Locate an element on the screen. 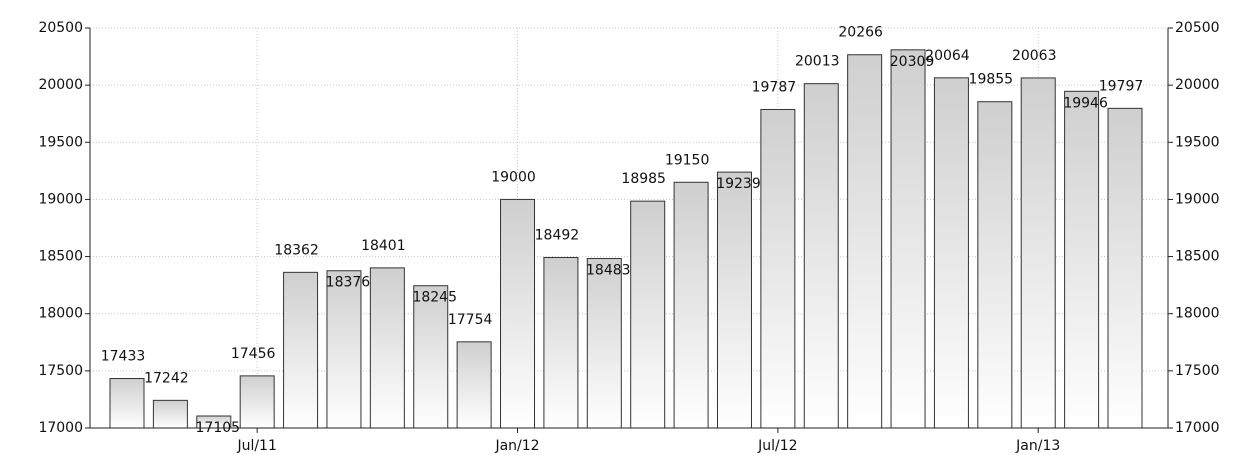 This screenshot has height=455, width=1242. y-tick-label: 19000 is located at coordinates (60, 199).